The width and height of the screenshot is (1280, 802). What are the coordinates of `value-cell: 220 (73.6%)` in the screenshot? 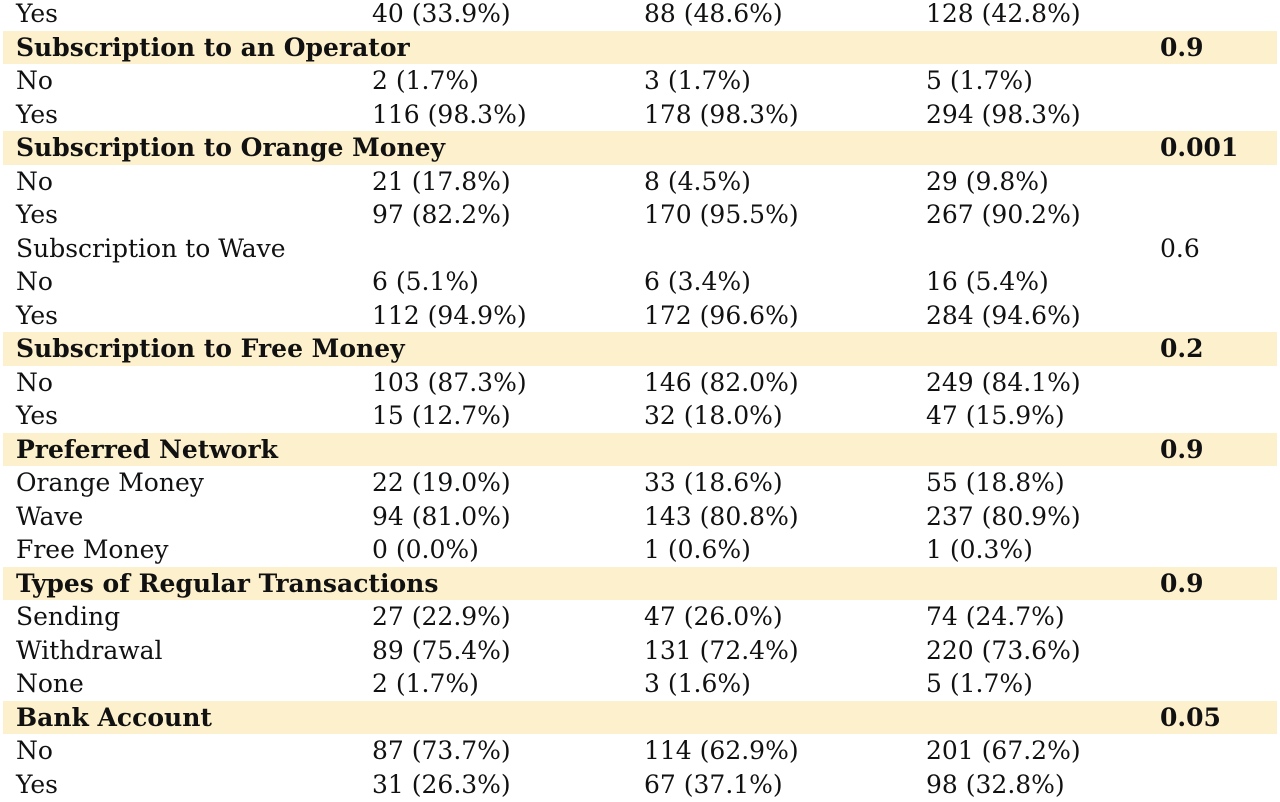 It's located at (1003, 650).